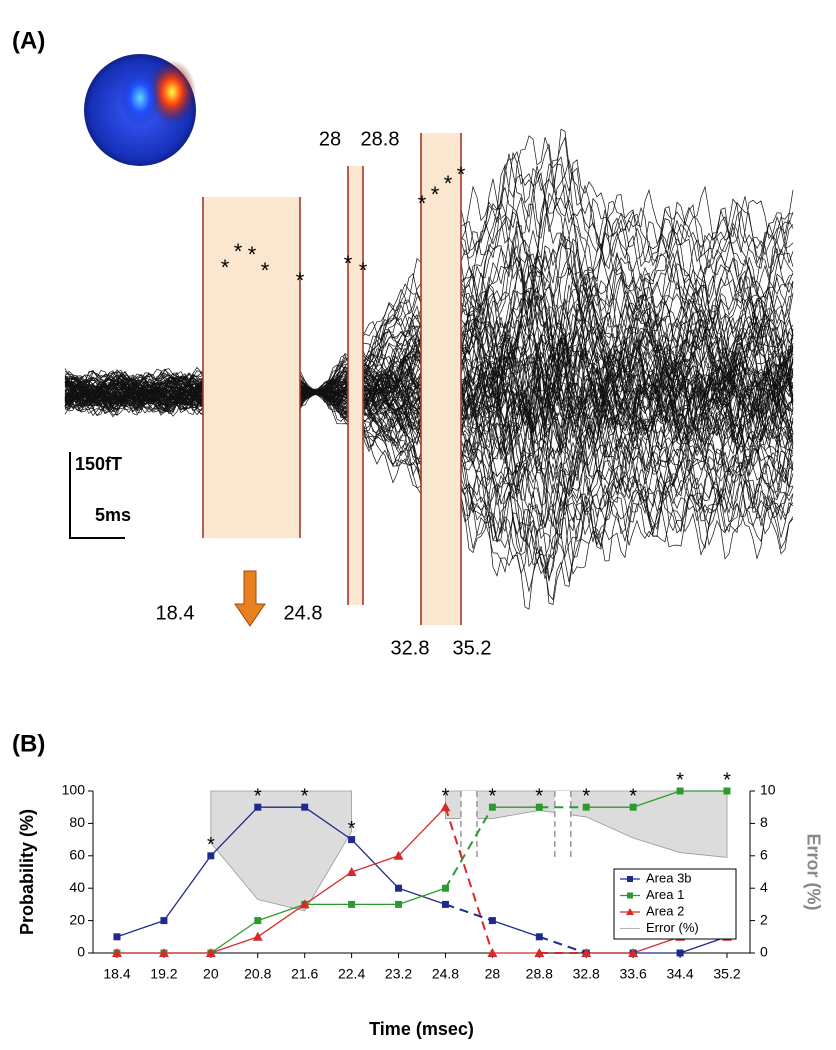 This screenshot has height=1050, width=836. Describe the element at coordinates (493, 974) in the screenshot. I see `x-tick-label: 28` at that location.